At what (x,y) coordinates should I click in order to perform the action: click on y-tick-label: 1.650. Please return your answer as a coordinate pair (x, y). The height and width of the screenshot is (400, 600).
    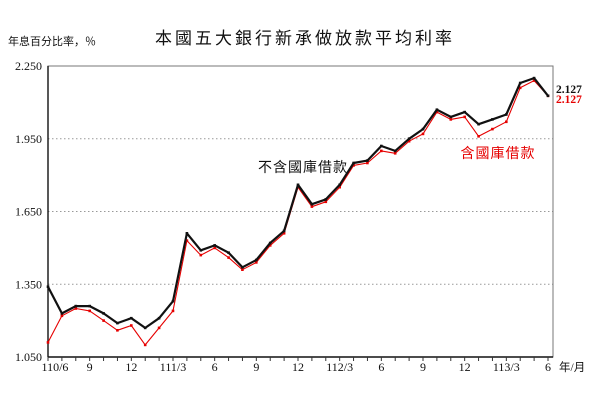
    Looking at the image, I should click on (28, 212).